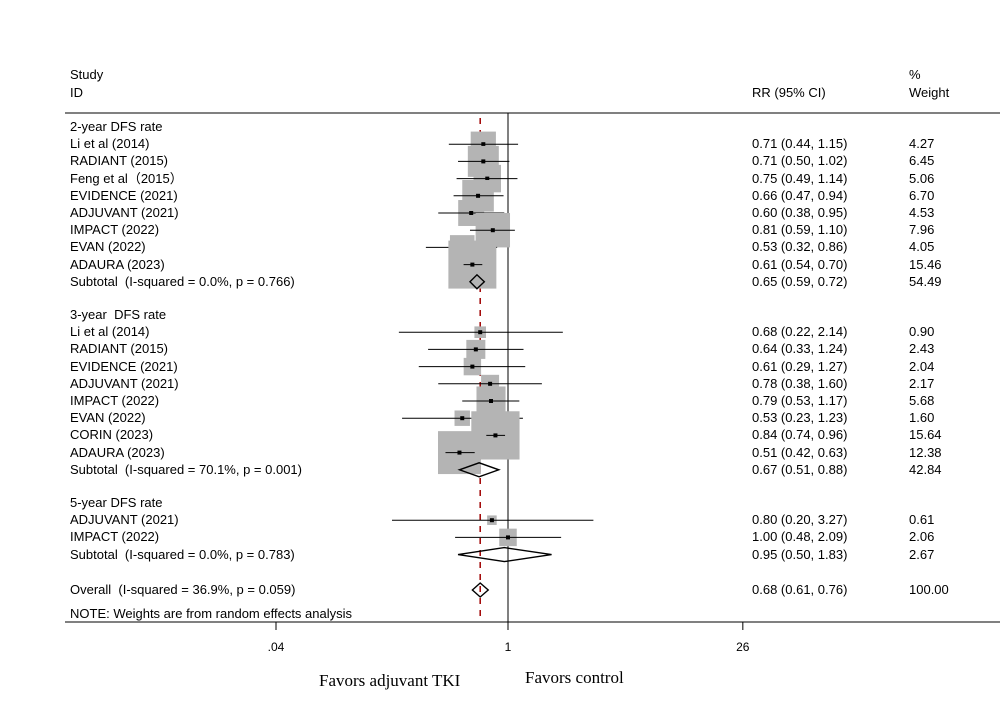  Describe the element at coordinates (800, 520) in the screenshot. I see `rr-ci-value: 0.80 (0.20, 3.27)` at that location.